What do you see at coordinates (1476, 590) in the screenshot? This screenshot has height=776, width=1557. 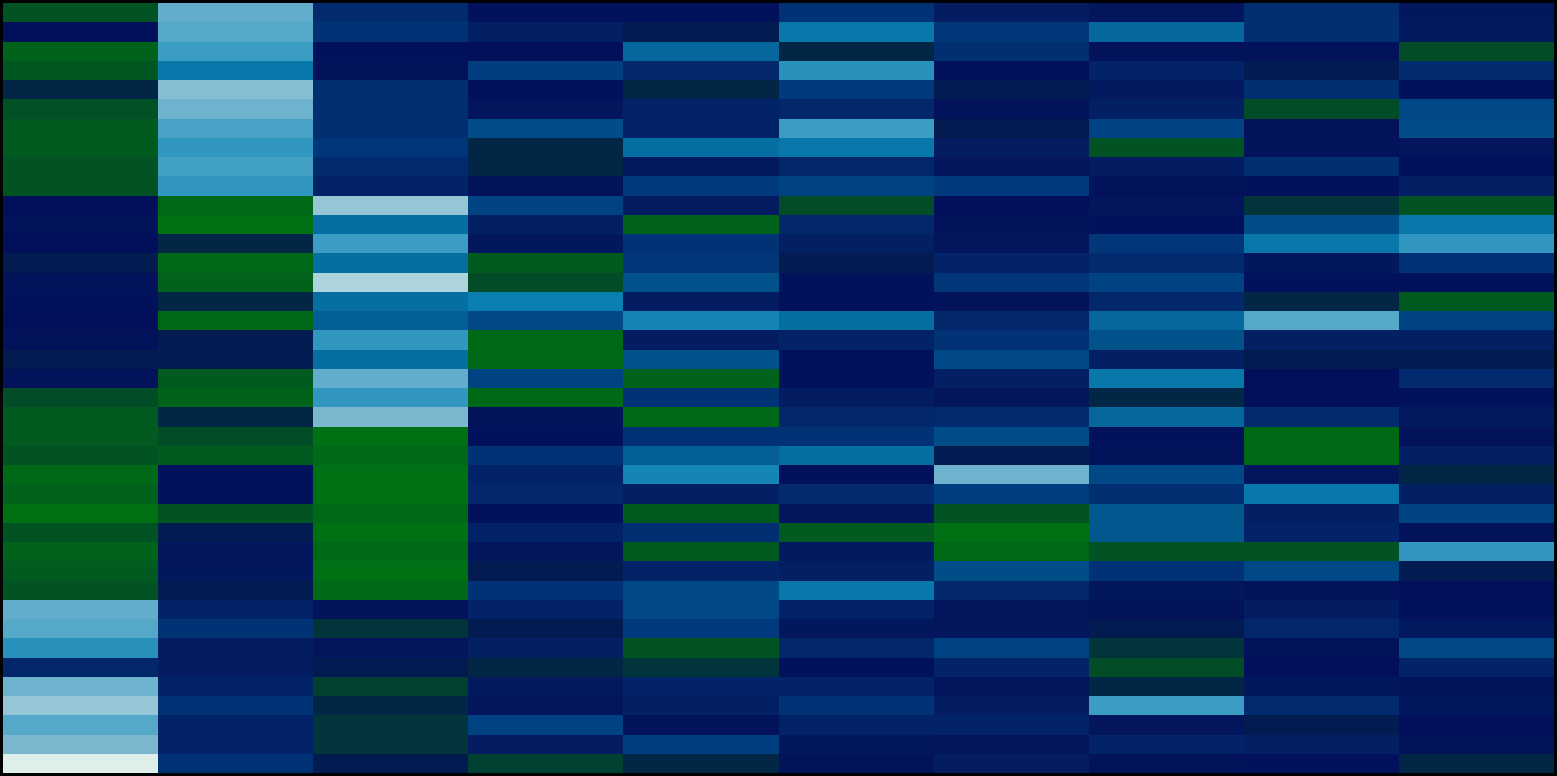 I see `heatmap-cell-r30-c9` at bounding box center [1476, 590].